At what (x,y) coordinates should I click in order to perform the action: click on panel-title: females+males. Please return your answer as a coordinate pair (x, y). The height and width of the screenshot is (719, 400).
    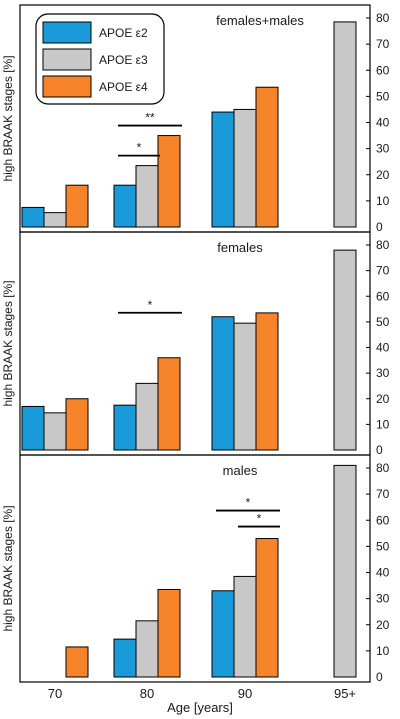
    Looking at the image, I should click on (260, 20).